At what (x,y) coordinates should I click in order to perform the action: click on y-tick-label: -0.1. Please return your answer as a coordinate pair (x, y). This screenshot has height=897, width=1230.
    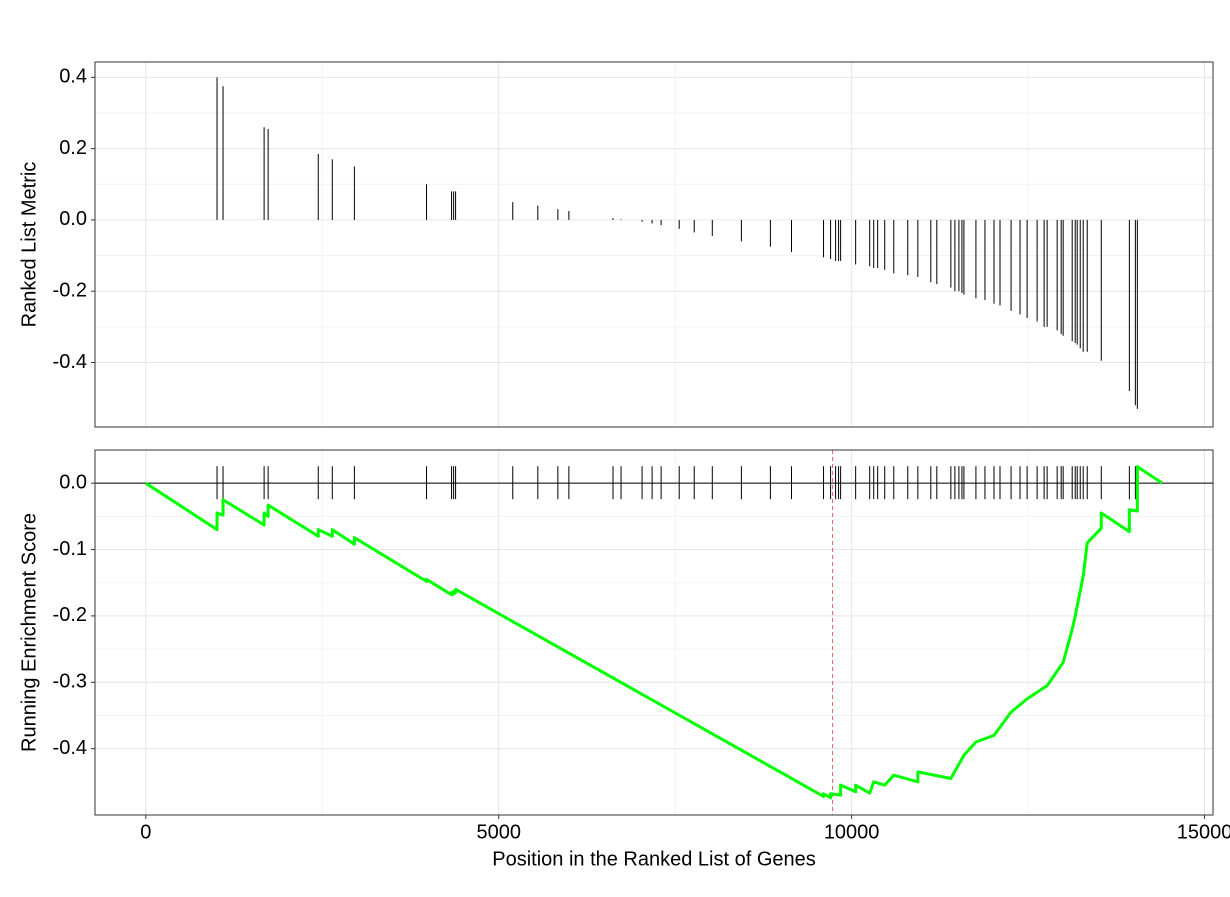
    Looking at the image, I should click on (70, 549).